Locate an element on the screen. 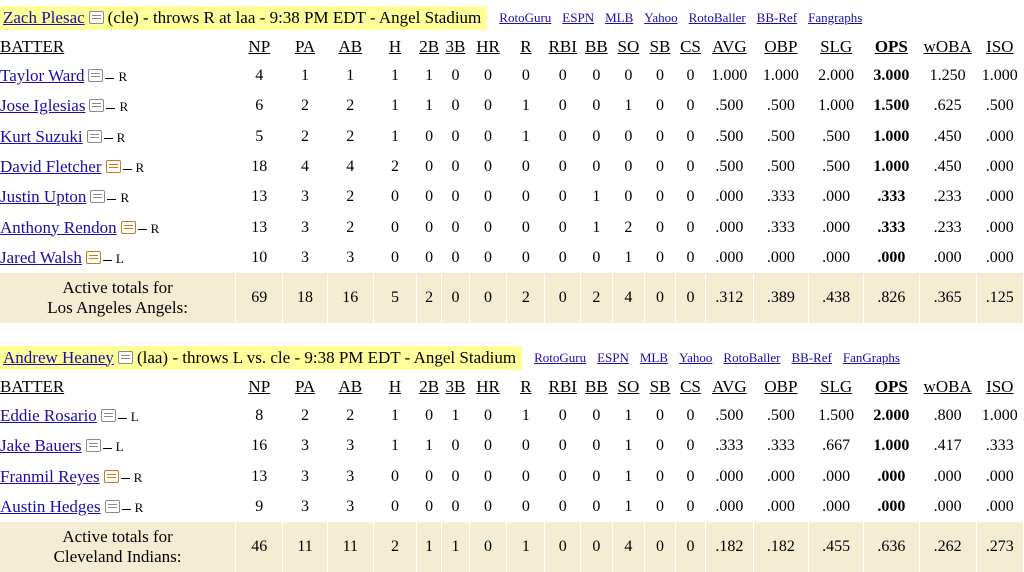 Image resolution: width=1024 pixels, height=572 pixels. stat-np: 13 is located at coordinates (259, 227).